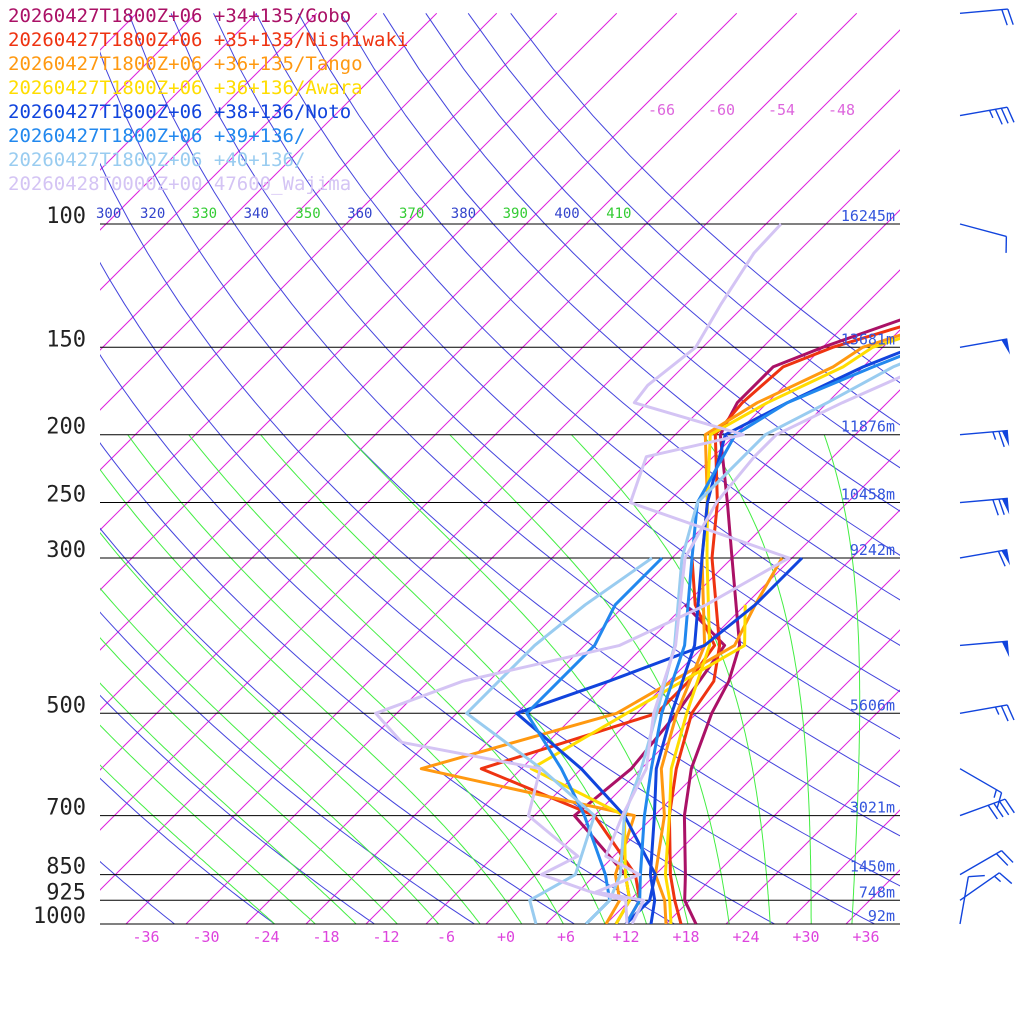 The width and height of the screenshot is (1024, 1024). Describe the element at coordinates (359, 214) in the screenshot. I see `theta-label: 360` at that location.